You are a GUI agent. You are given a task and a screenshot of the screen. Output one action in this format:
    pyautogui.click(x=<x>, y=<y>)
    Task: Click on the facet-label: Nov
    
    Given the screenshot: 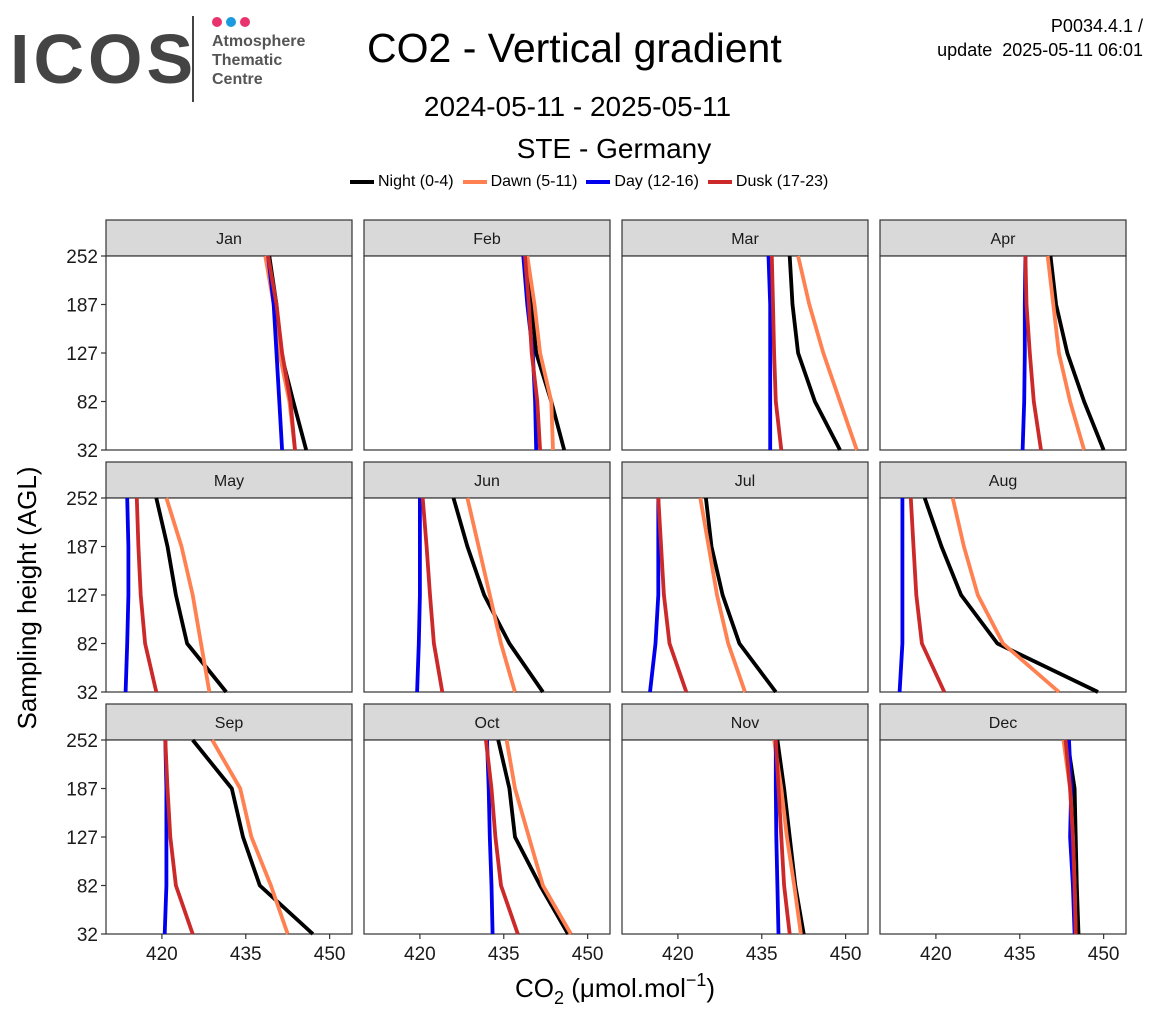 What is the action you would take?
    pyautogui.click(x=745, y=723)
    